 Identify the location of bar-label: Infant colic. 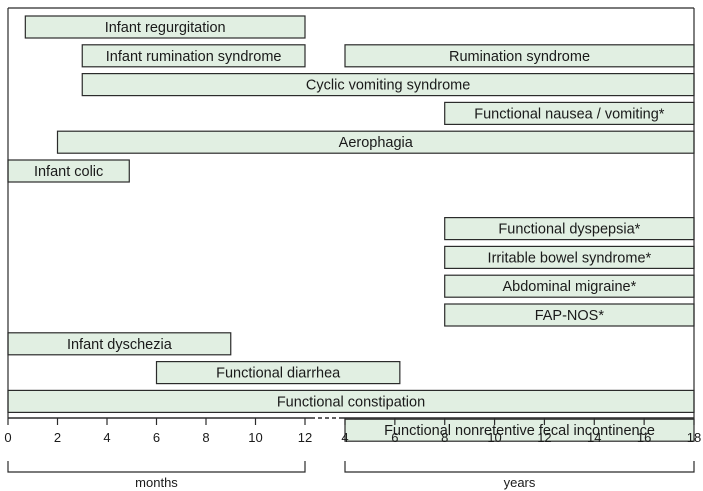
(68, 172).